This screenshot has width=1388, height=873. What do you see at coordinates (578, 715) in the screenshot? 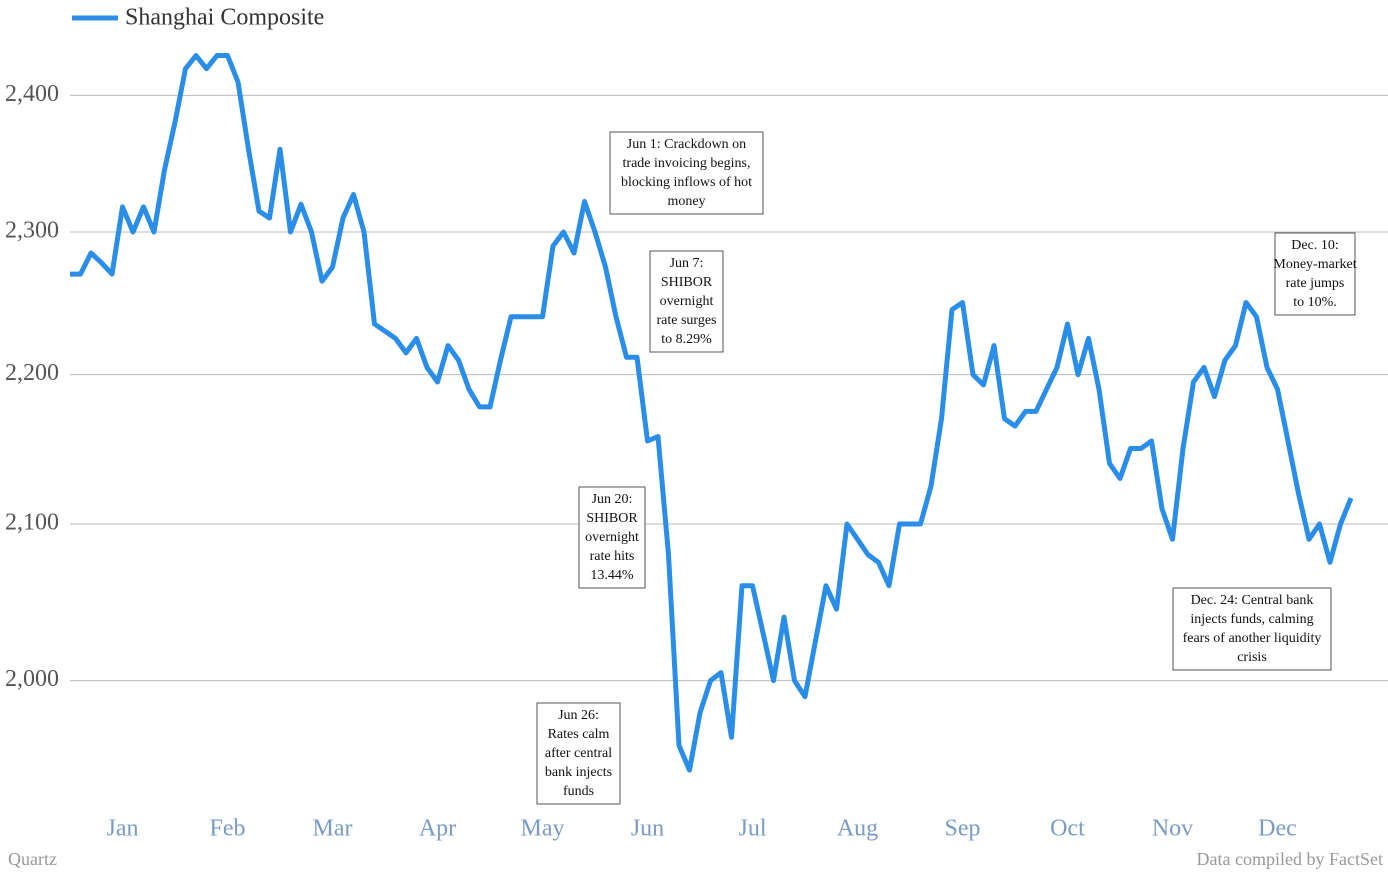
I see `annotation-text: Jun 26:` at bounding box center [578, 715].